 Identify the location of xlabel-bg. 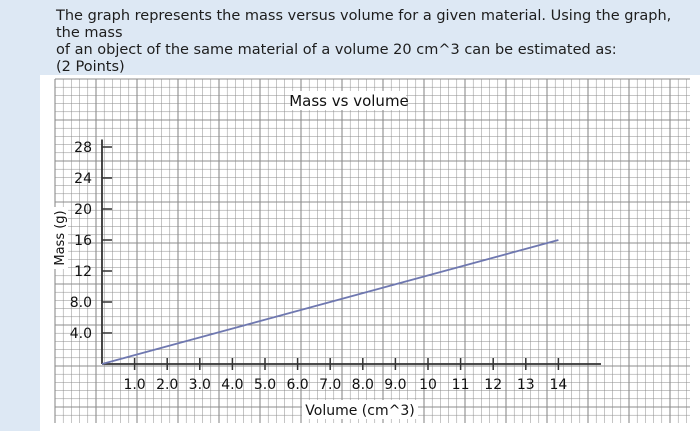
(360, 409).